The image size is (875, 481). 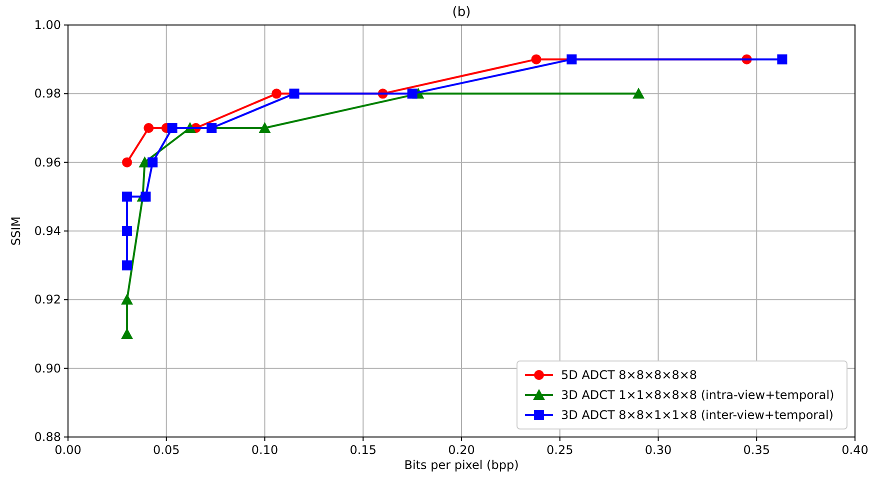 What do you see at coordinates (47, 437) in the screenshot?
I see `y-tick-label: 0.88` at bounding box center [47, 437].